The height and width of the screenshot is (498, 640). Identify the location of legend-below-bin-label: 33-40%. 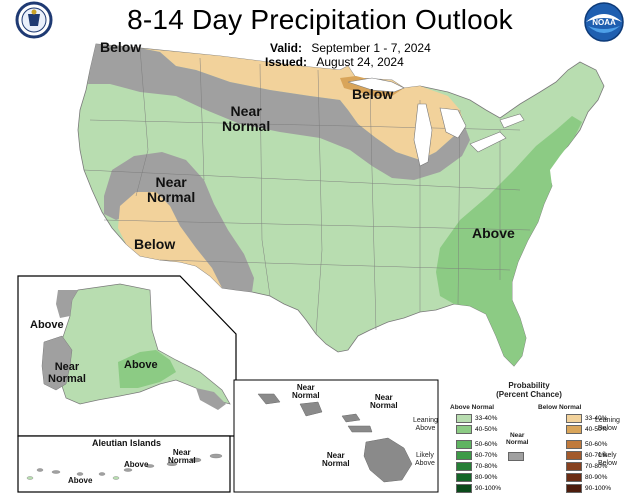
(596, 418).